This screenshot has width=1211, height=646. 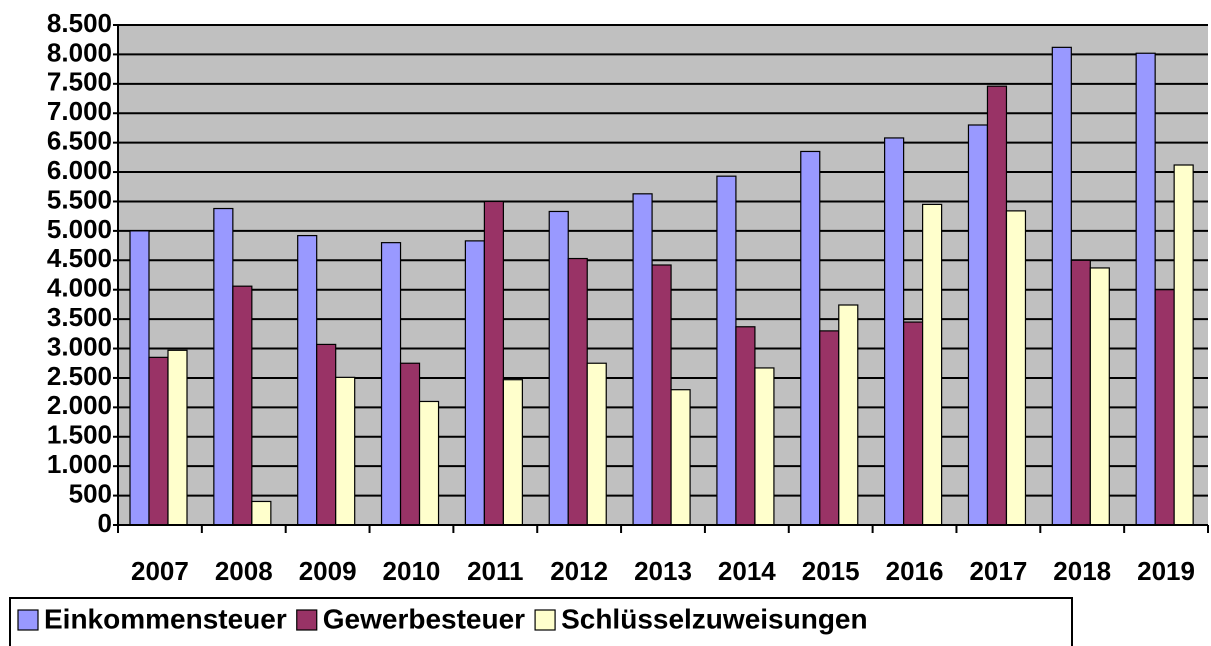 I want to click on y-tick-label: 2.000, so click(x=79, y=405).